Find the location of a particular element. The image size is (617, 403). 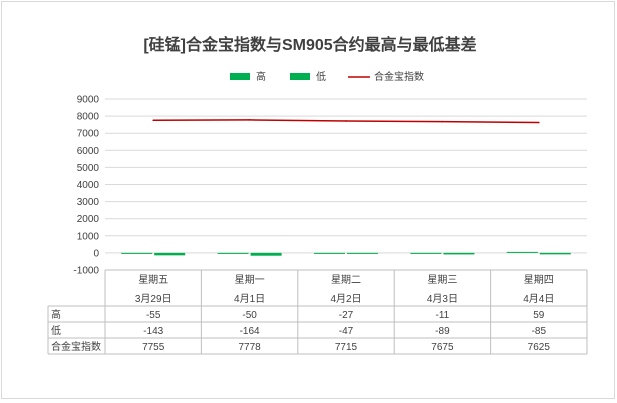

table-cell-index: 7755 is located at coordinates (153, 347).